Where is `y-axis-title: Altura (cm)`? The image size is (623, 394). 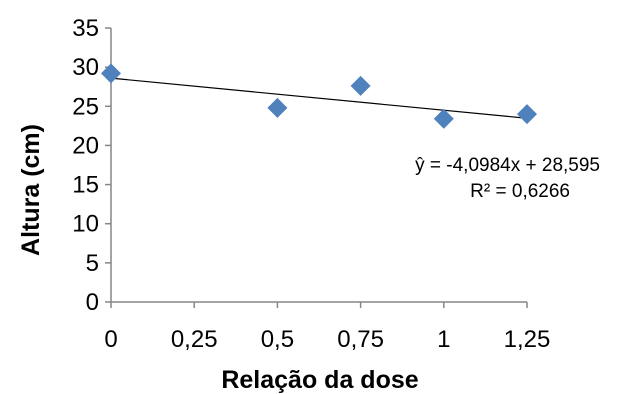 y-axis-title: Altura (cm) is located at coordinates (31, 190).